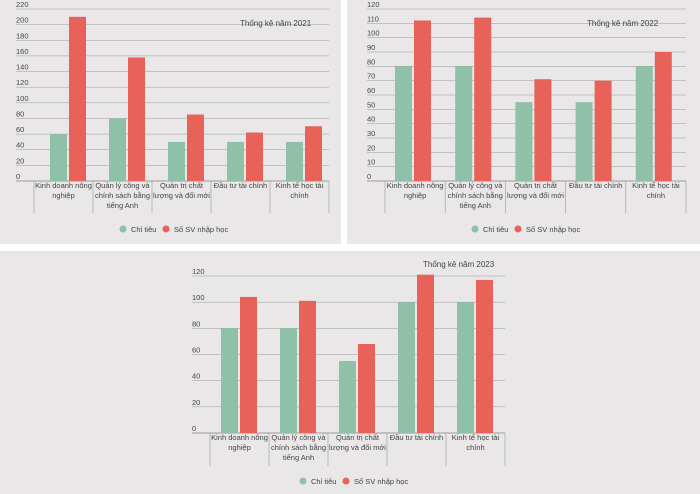  What do you see at coordinates (22, 20) in the screenshot?
I see `y-tick-label: 200` at bounding box center [22, 20].